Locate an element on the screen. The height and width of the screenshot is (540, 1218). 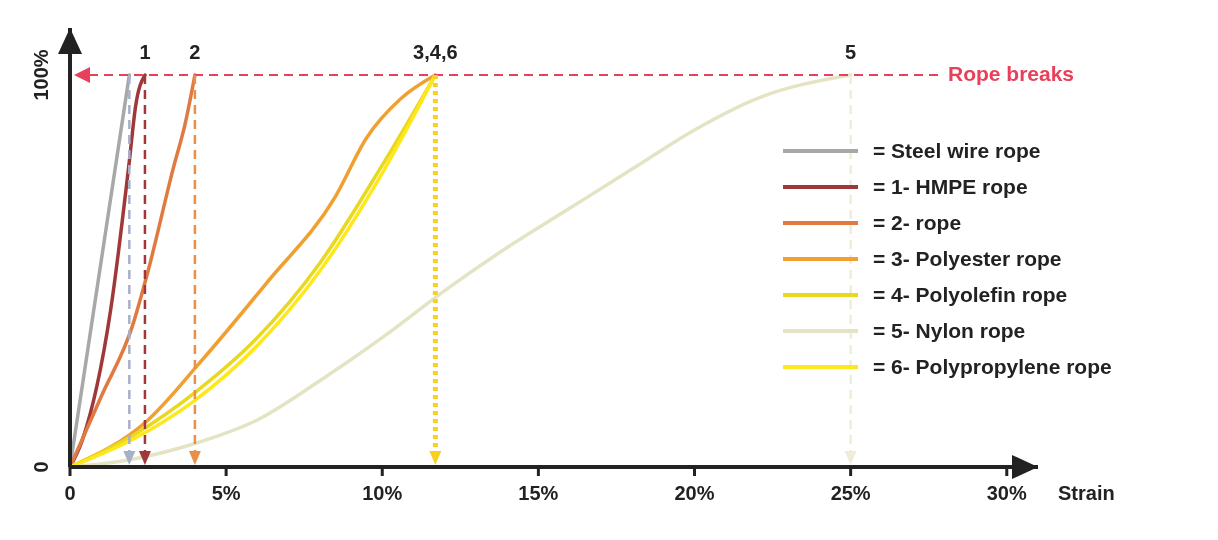
x-tick-label: 15% is located at coordinates (538, 493).